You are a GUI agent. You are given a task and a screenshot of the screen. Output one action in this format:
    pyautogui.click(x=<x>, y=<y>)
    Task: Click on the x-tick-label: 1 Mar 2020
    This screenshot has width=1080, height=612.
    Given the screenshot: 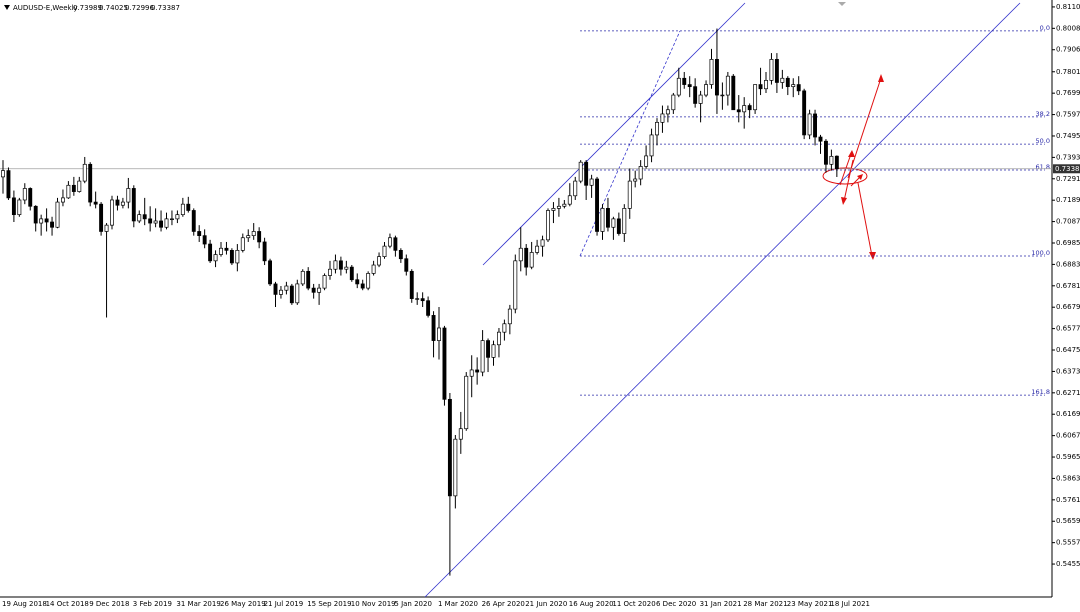 What is the action you would take?
    pyautogui.click(x=458, y=604)
    